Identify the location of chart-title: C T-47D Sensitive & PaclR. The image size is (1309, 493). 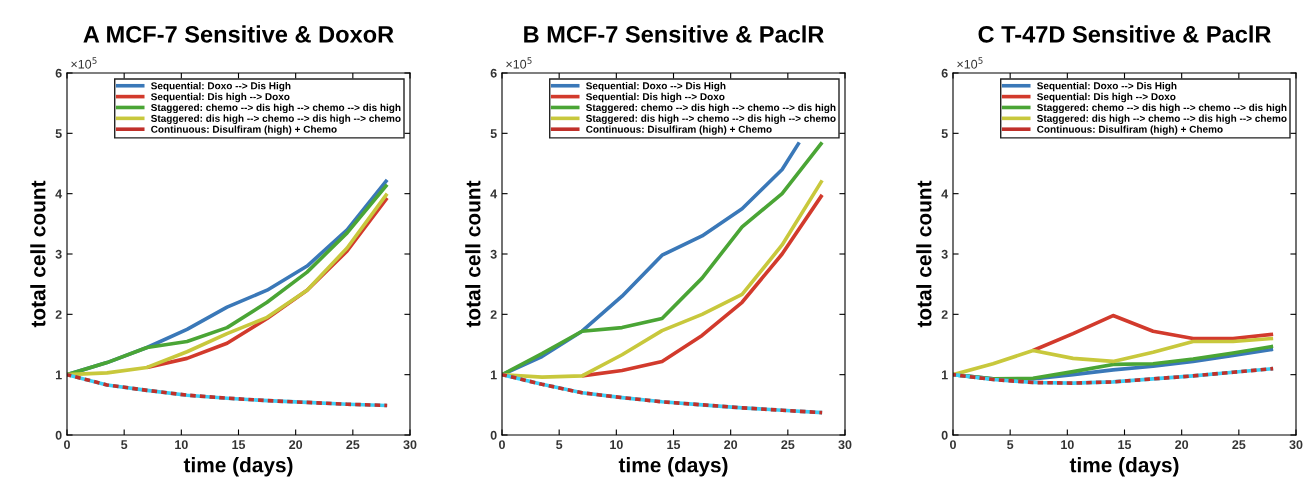
(1124, 34).